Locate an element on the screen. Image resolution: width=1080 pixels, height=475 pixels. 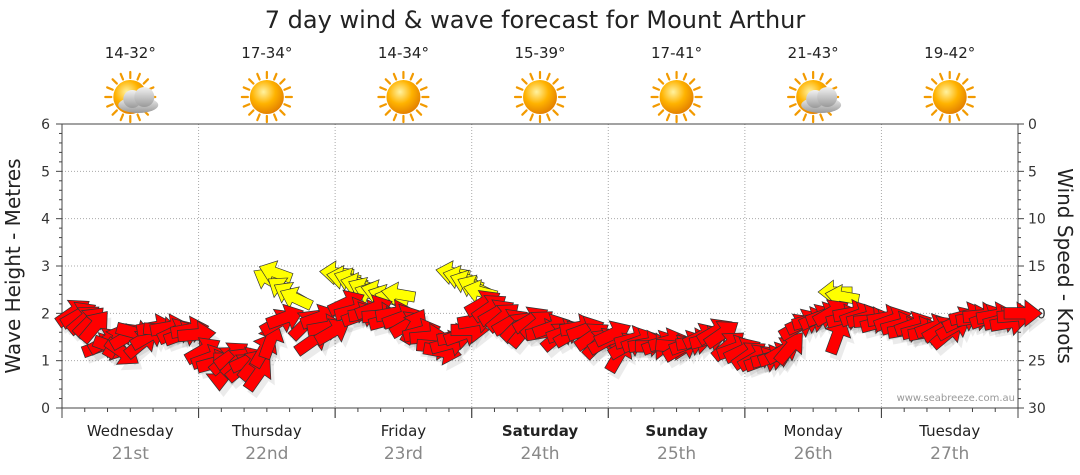
temp-range: 15-39° is located at coordinates (539, 53).